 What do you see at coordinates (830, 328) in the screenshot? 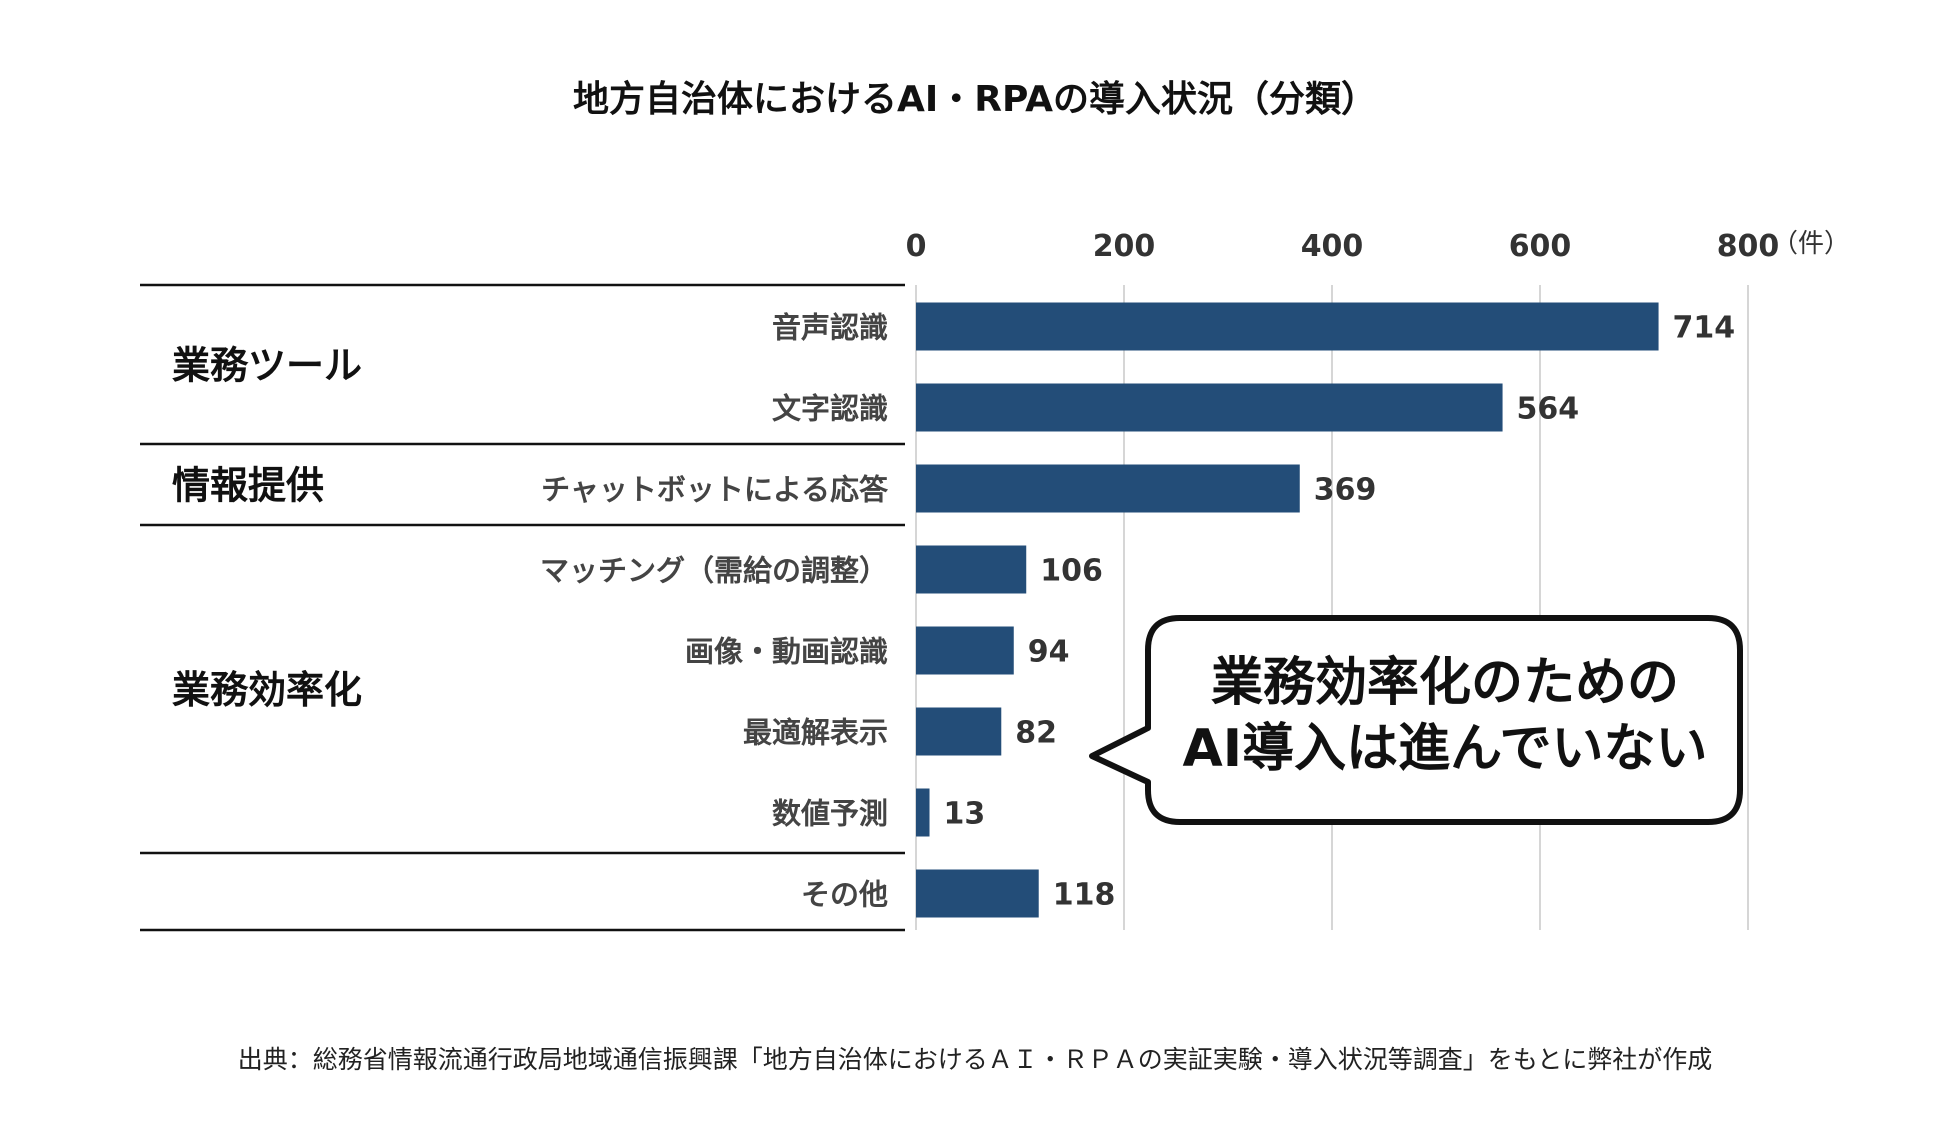
I see `category-label-1: 音声認識` at bounding box center [830, 328].